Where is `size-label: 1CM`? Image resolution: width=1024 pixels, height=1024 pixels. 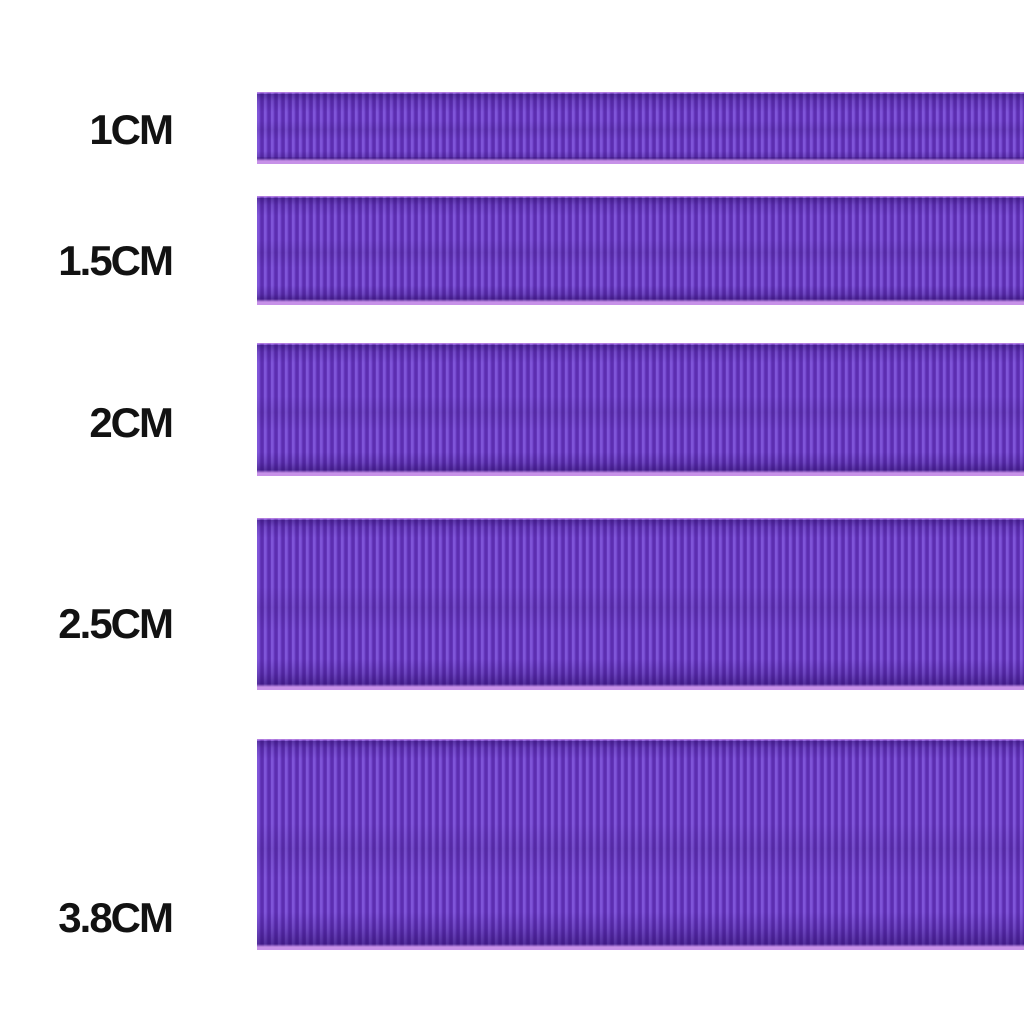
size-label: 1CM is located at coordinates (131, 129).